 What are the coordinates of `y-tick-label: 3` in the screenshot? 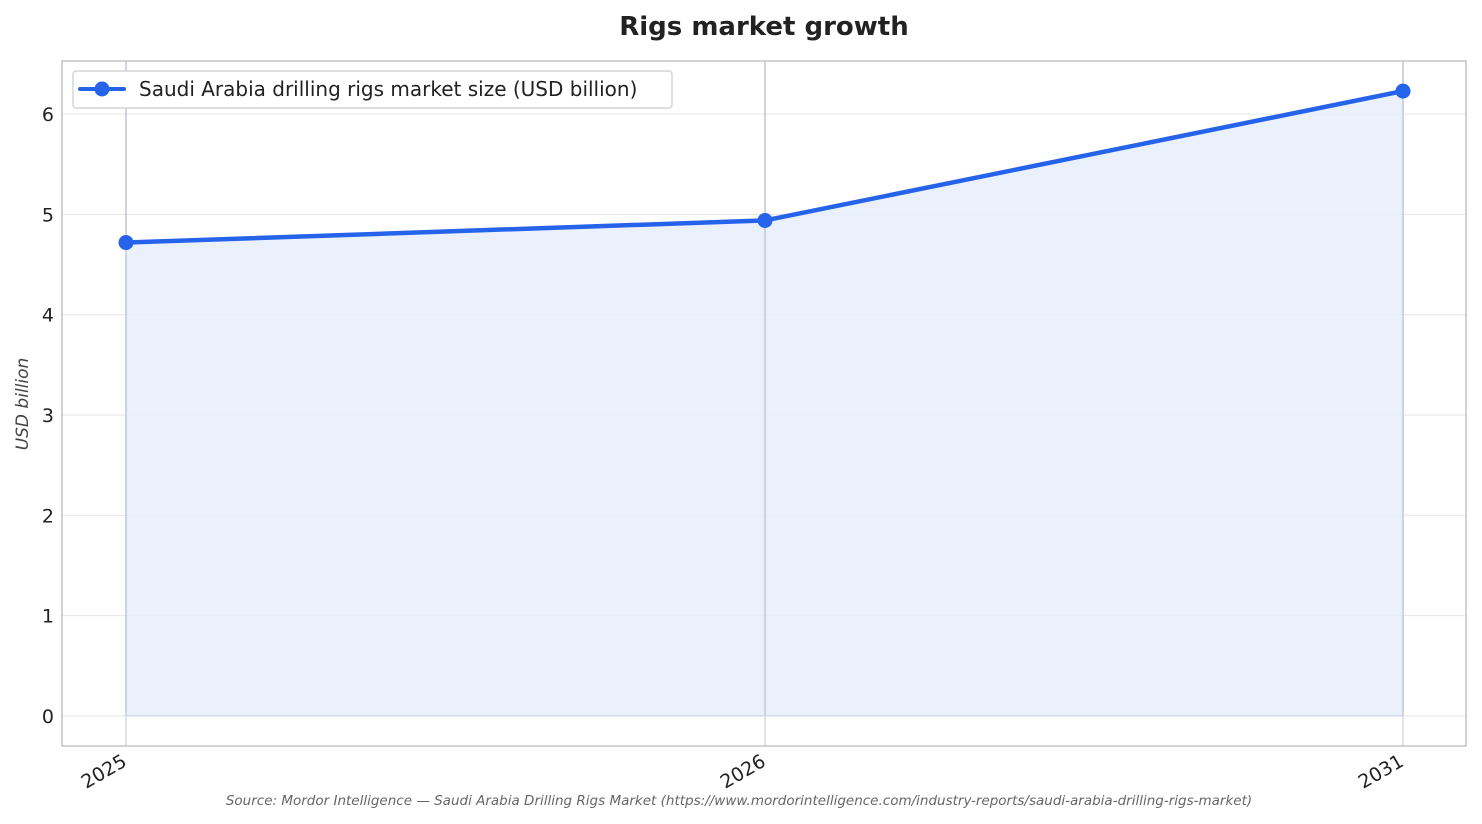 It's located at (48, 416).